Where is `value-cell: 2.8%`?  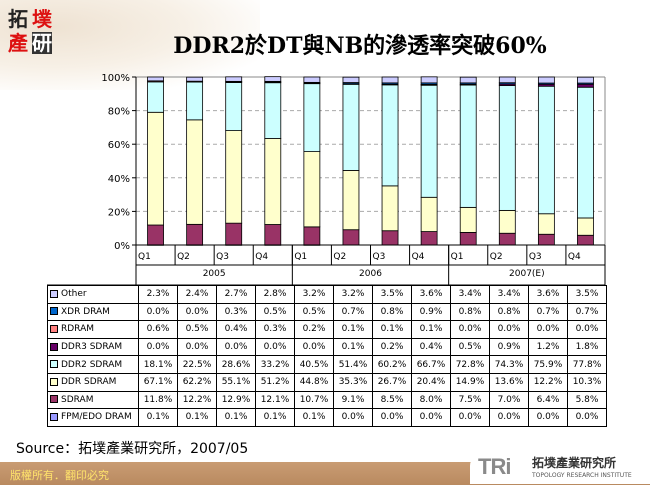
value-cell: 2.8% is located at coordinates (275, 294).